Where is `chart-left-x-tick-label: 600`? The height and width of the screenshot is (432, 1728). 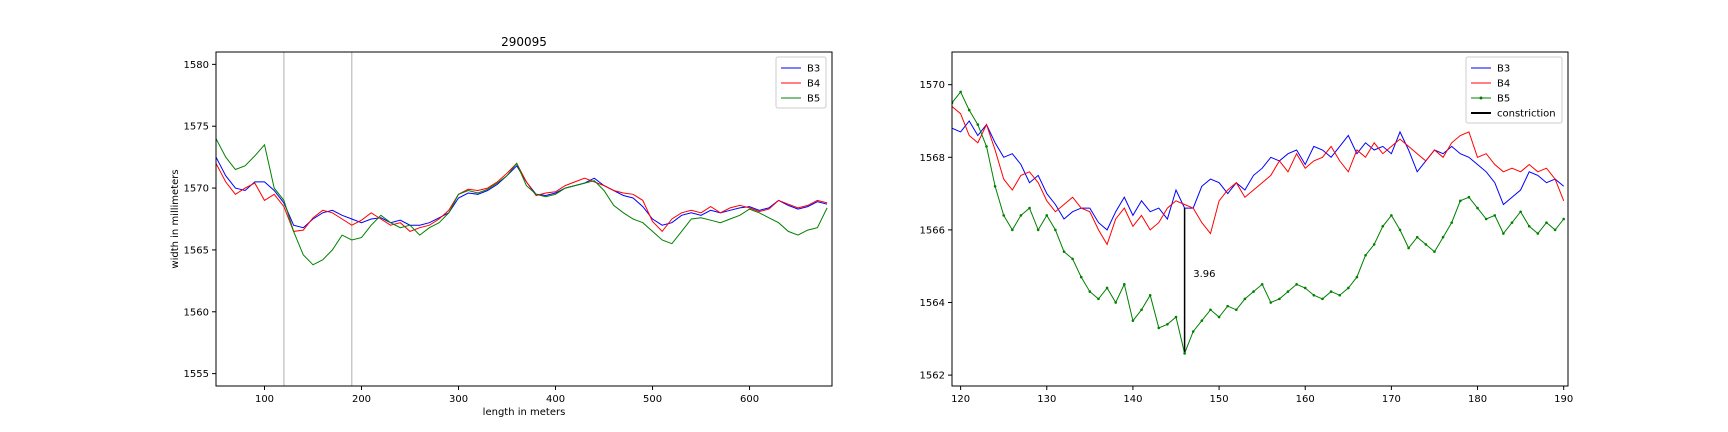 chart-left-x-tick-label: 600 is located at coordinates (749, 399).